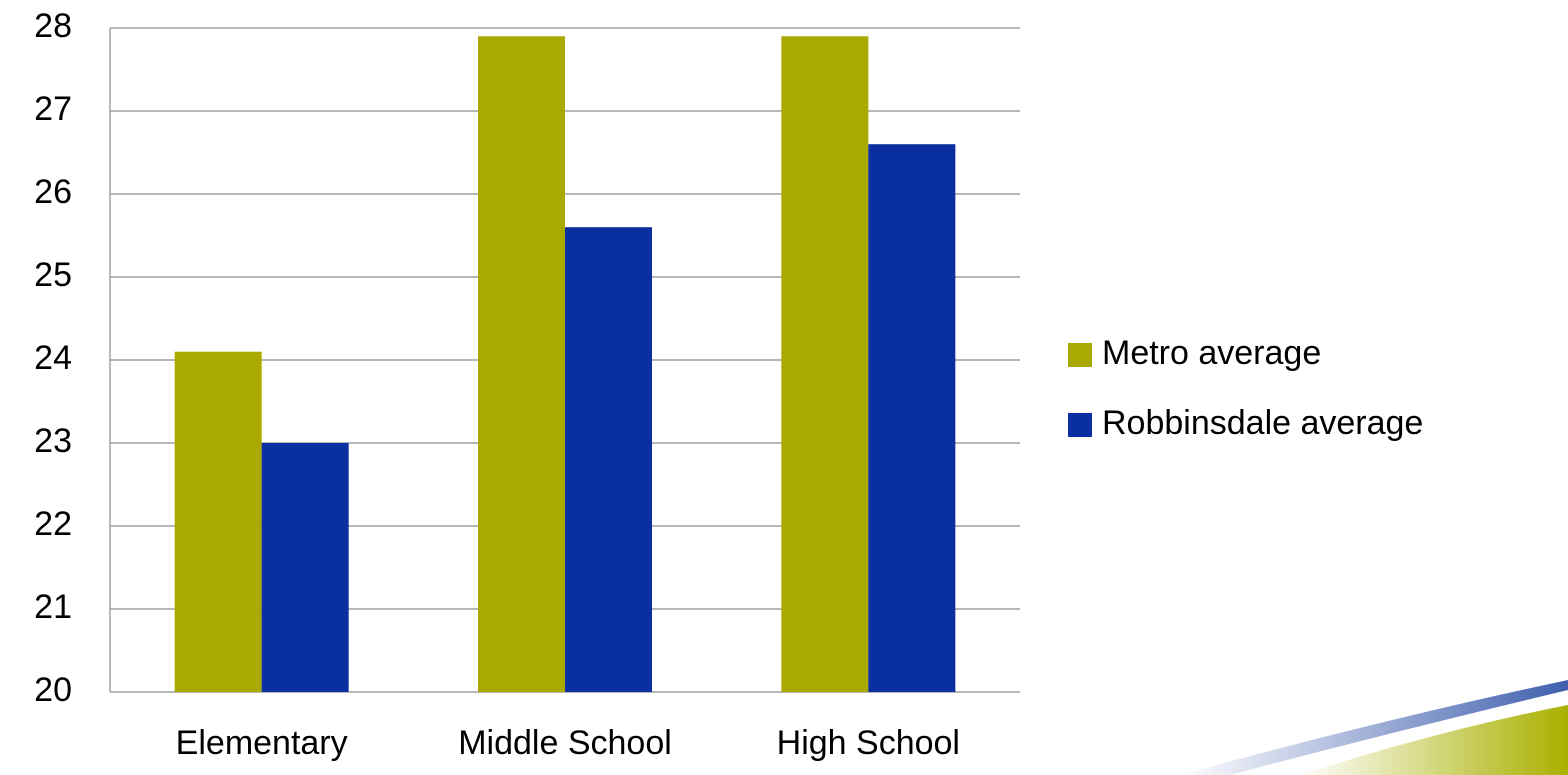 The height and width of the screenshot is (775, 1568). Describe the element at coordinates (53, 26) in the screenshot. I see `y-tick-label: 28` at that location.